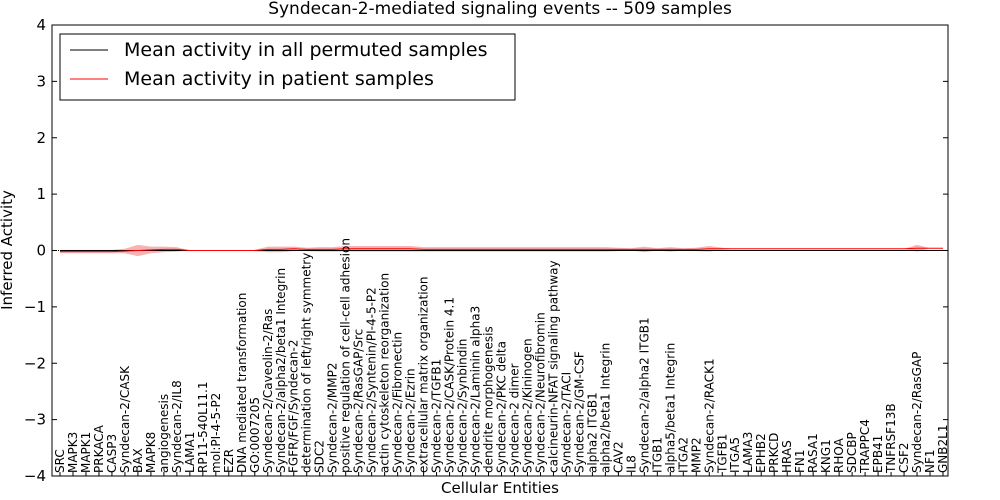 The image size is (1000, 500). Describe the element at coordinates (865, 446) in the screenshot. I see `x-tick-label: TRAPPC4` at that location.